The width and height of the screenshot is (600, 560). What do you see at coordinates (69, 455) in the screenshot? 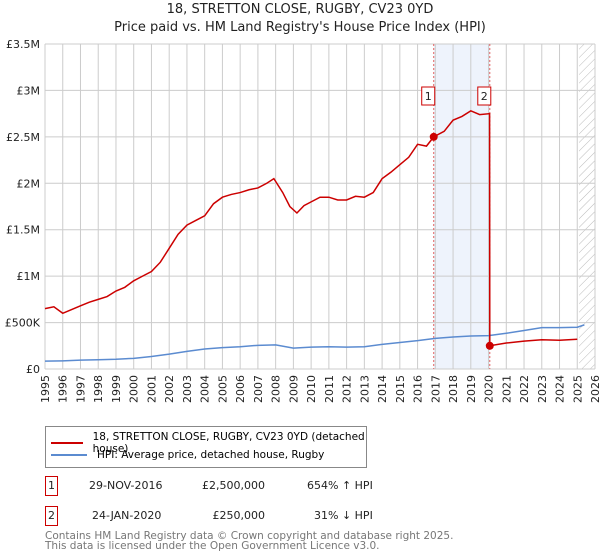
I see `legend-swatch-blue` at bounding box center [69, 455].